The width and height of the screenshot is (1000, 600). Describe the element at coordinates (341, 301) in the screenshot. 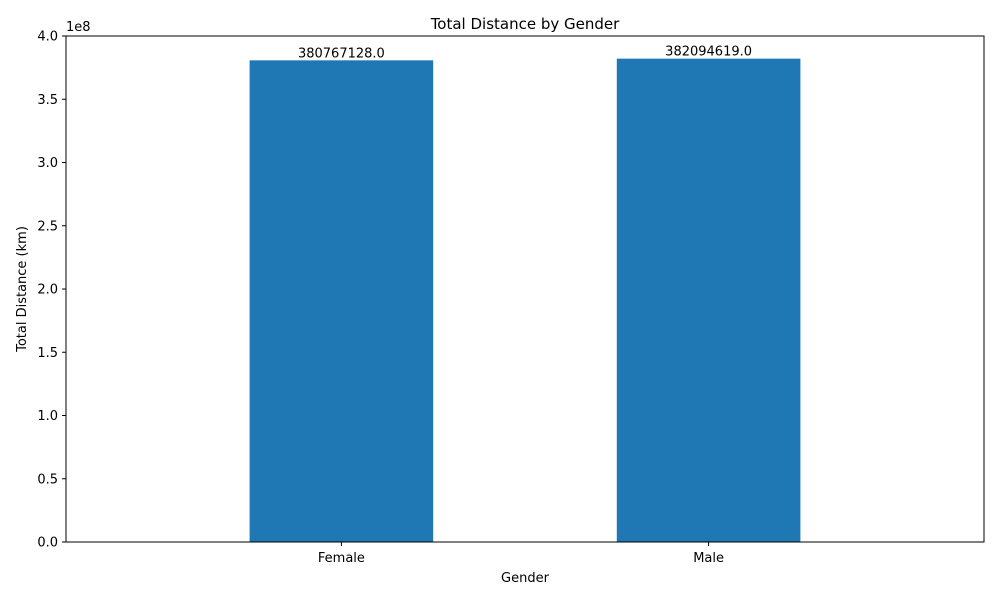

I see `bar-female` at that location.